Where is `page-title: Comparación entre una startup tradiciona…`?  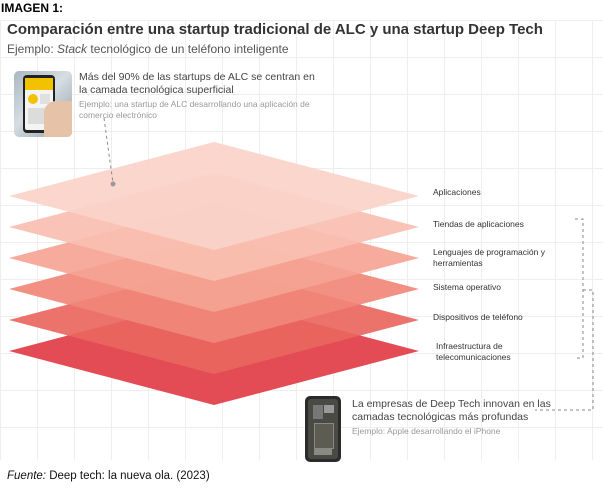 page-title: Comparación entre una startup tradiciona… is located at coordinates (275, 29).